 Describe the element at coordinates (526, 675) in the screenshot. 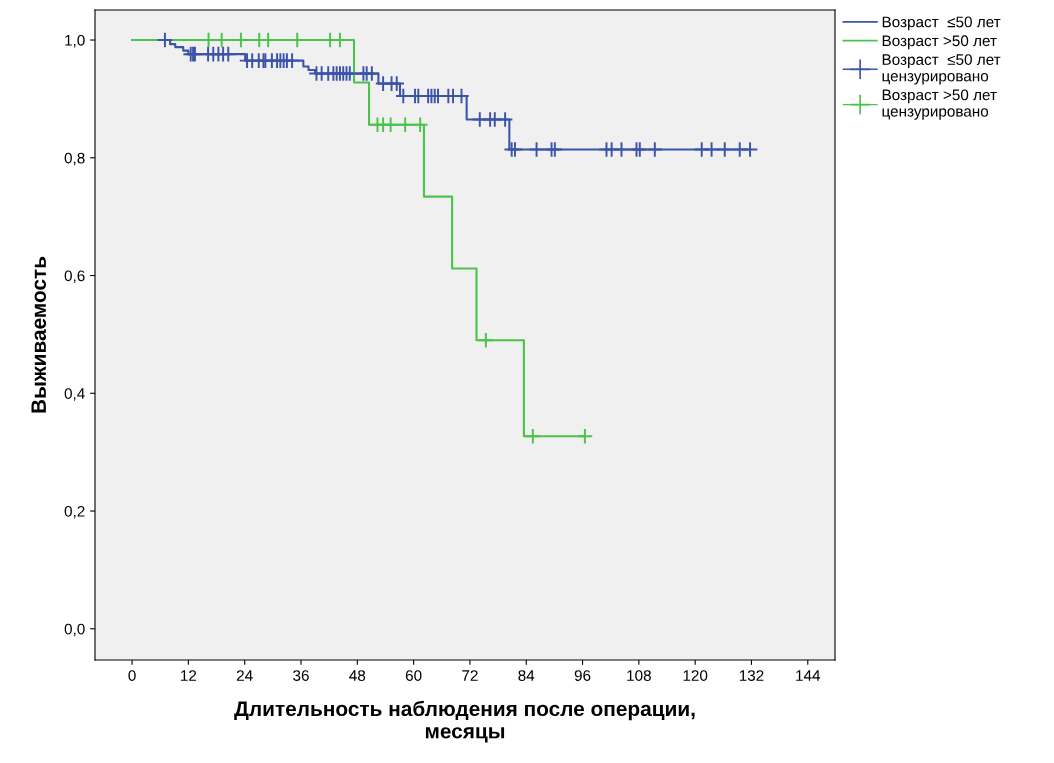

I see `x-tick-label: 84` at that location.